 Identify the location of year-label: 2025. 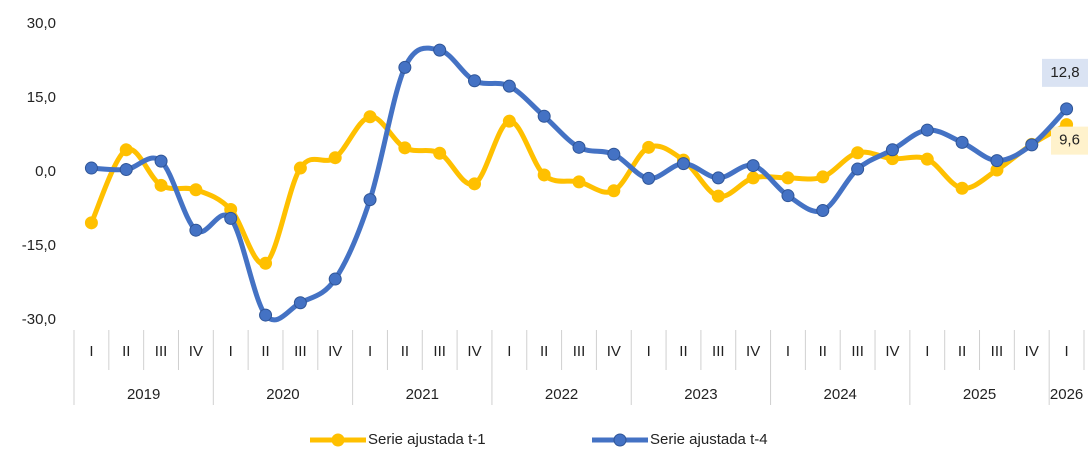
(979, 394).